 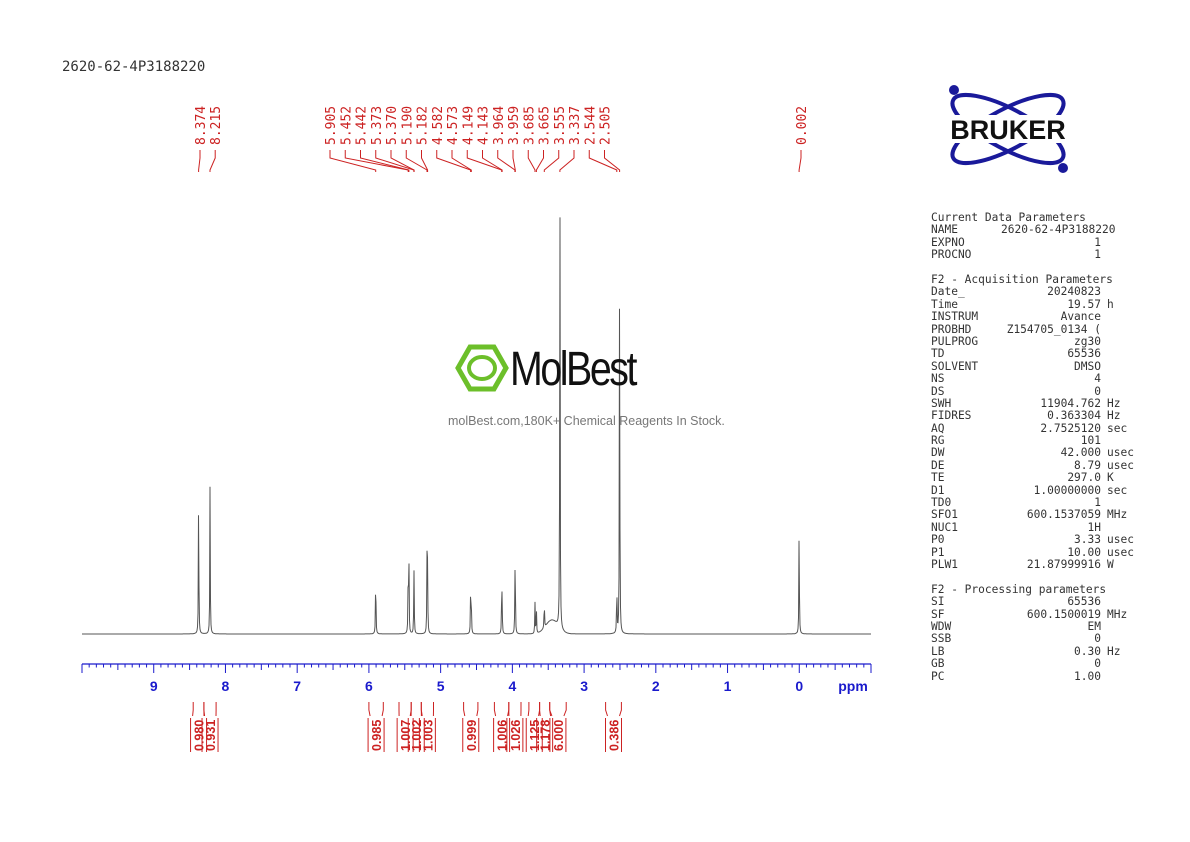 What do you see at coordinates (938, 490) in the screenshot?
I see `param-key: D1` at bounding box center [938, 490].